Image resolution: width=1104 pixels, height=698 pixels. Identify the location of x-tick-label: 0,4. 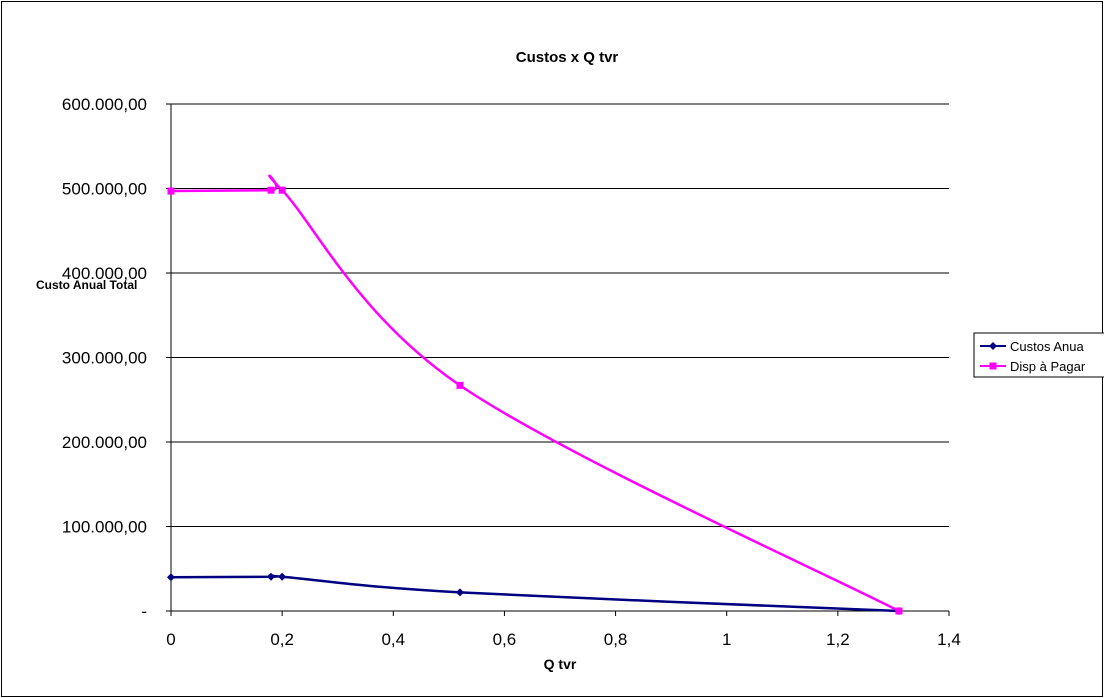
(393, 639).